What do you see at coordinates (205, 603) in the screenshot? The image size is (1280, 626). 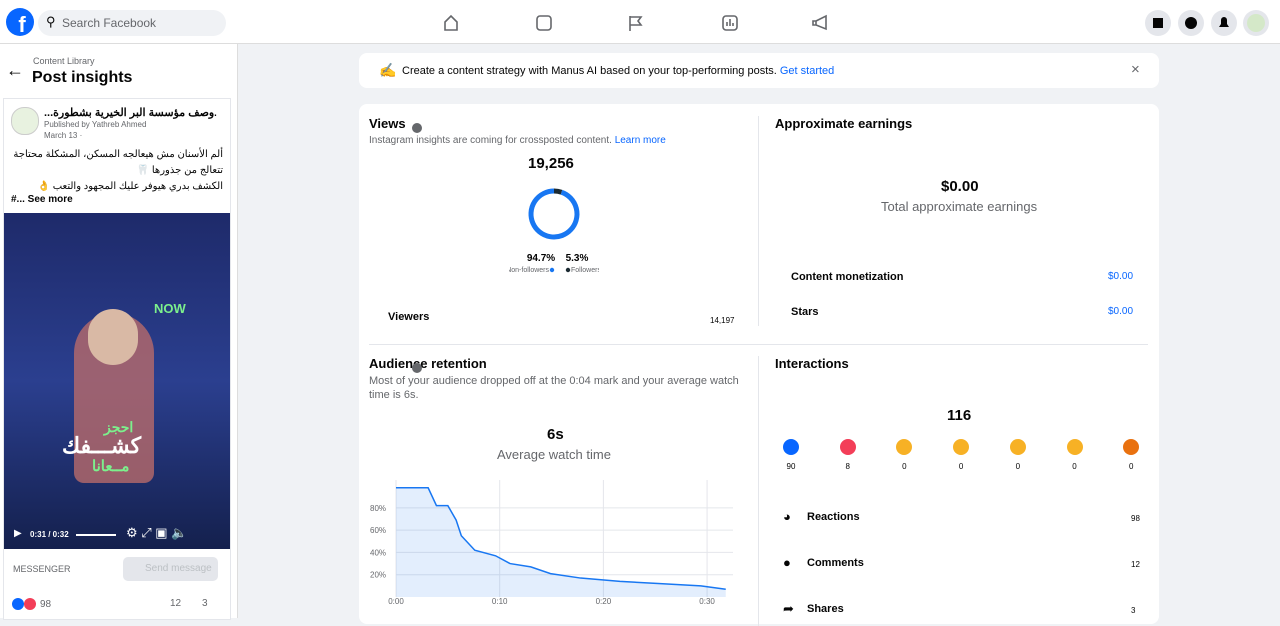 I see `share-count: 3` at bounding box center [205, 603].